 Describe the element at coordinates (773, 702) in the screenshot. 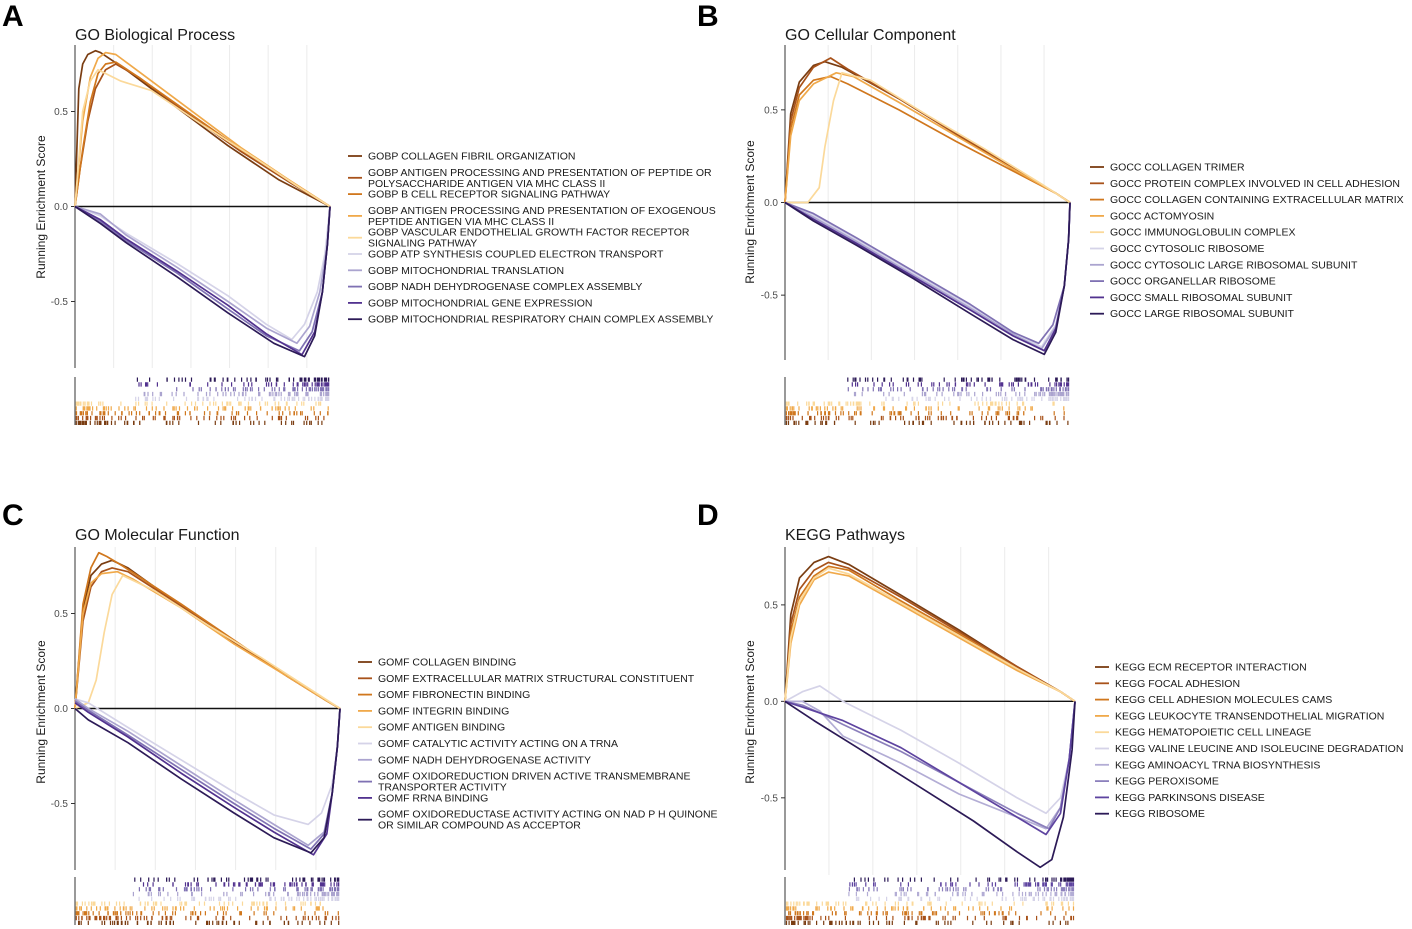

I see `y-ticks-d: 0.5 0.0 -0.5` at that location.